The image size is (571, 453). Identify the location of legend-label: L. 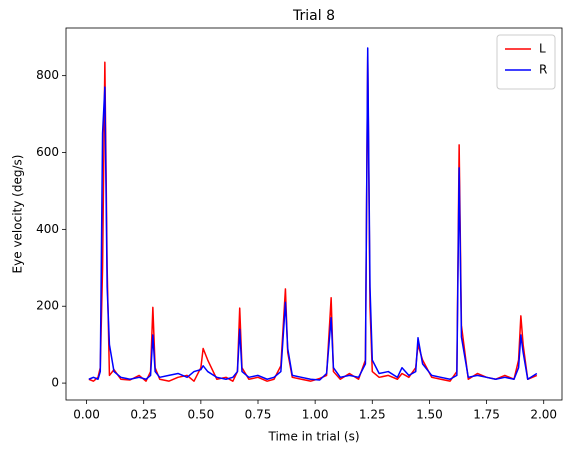
(542, 49).